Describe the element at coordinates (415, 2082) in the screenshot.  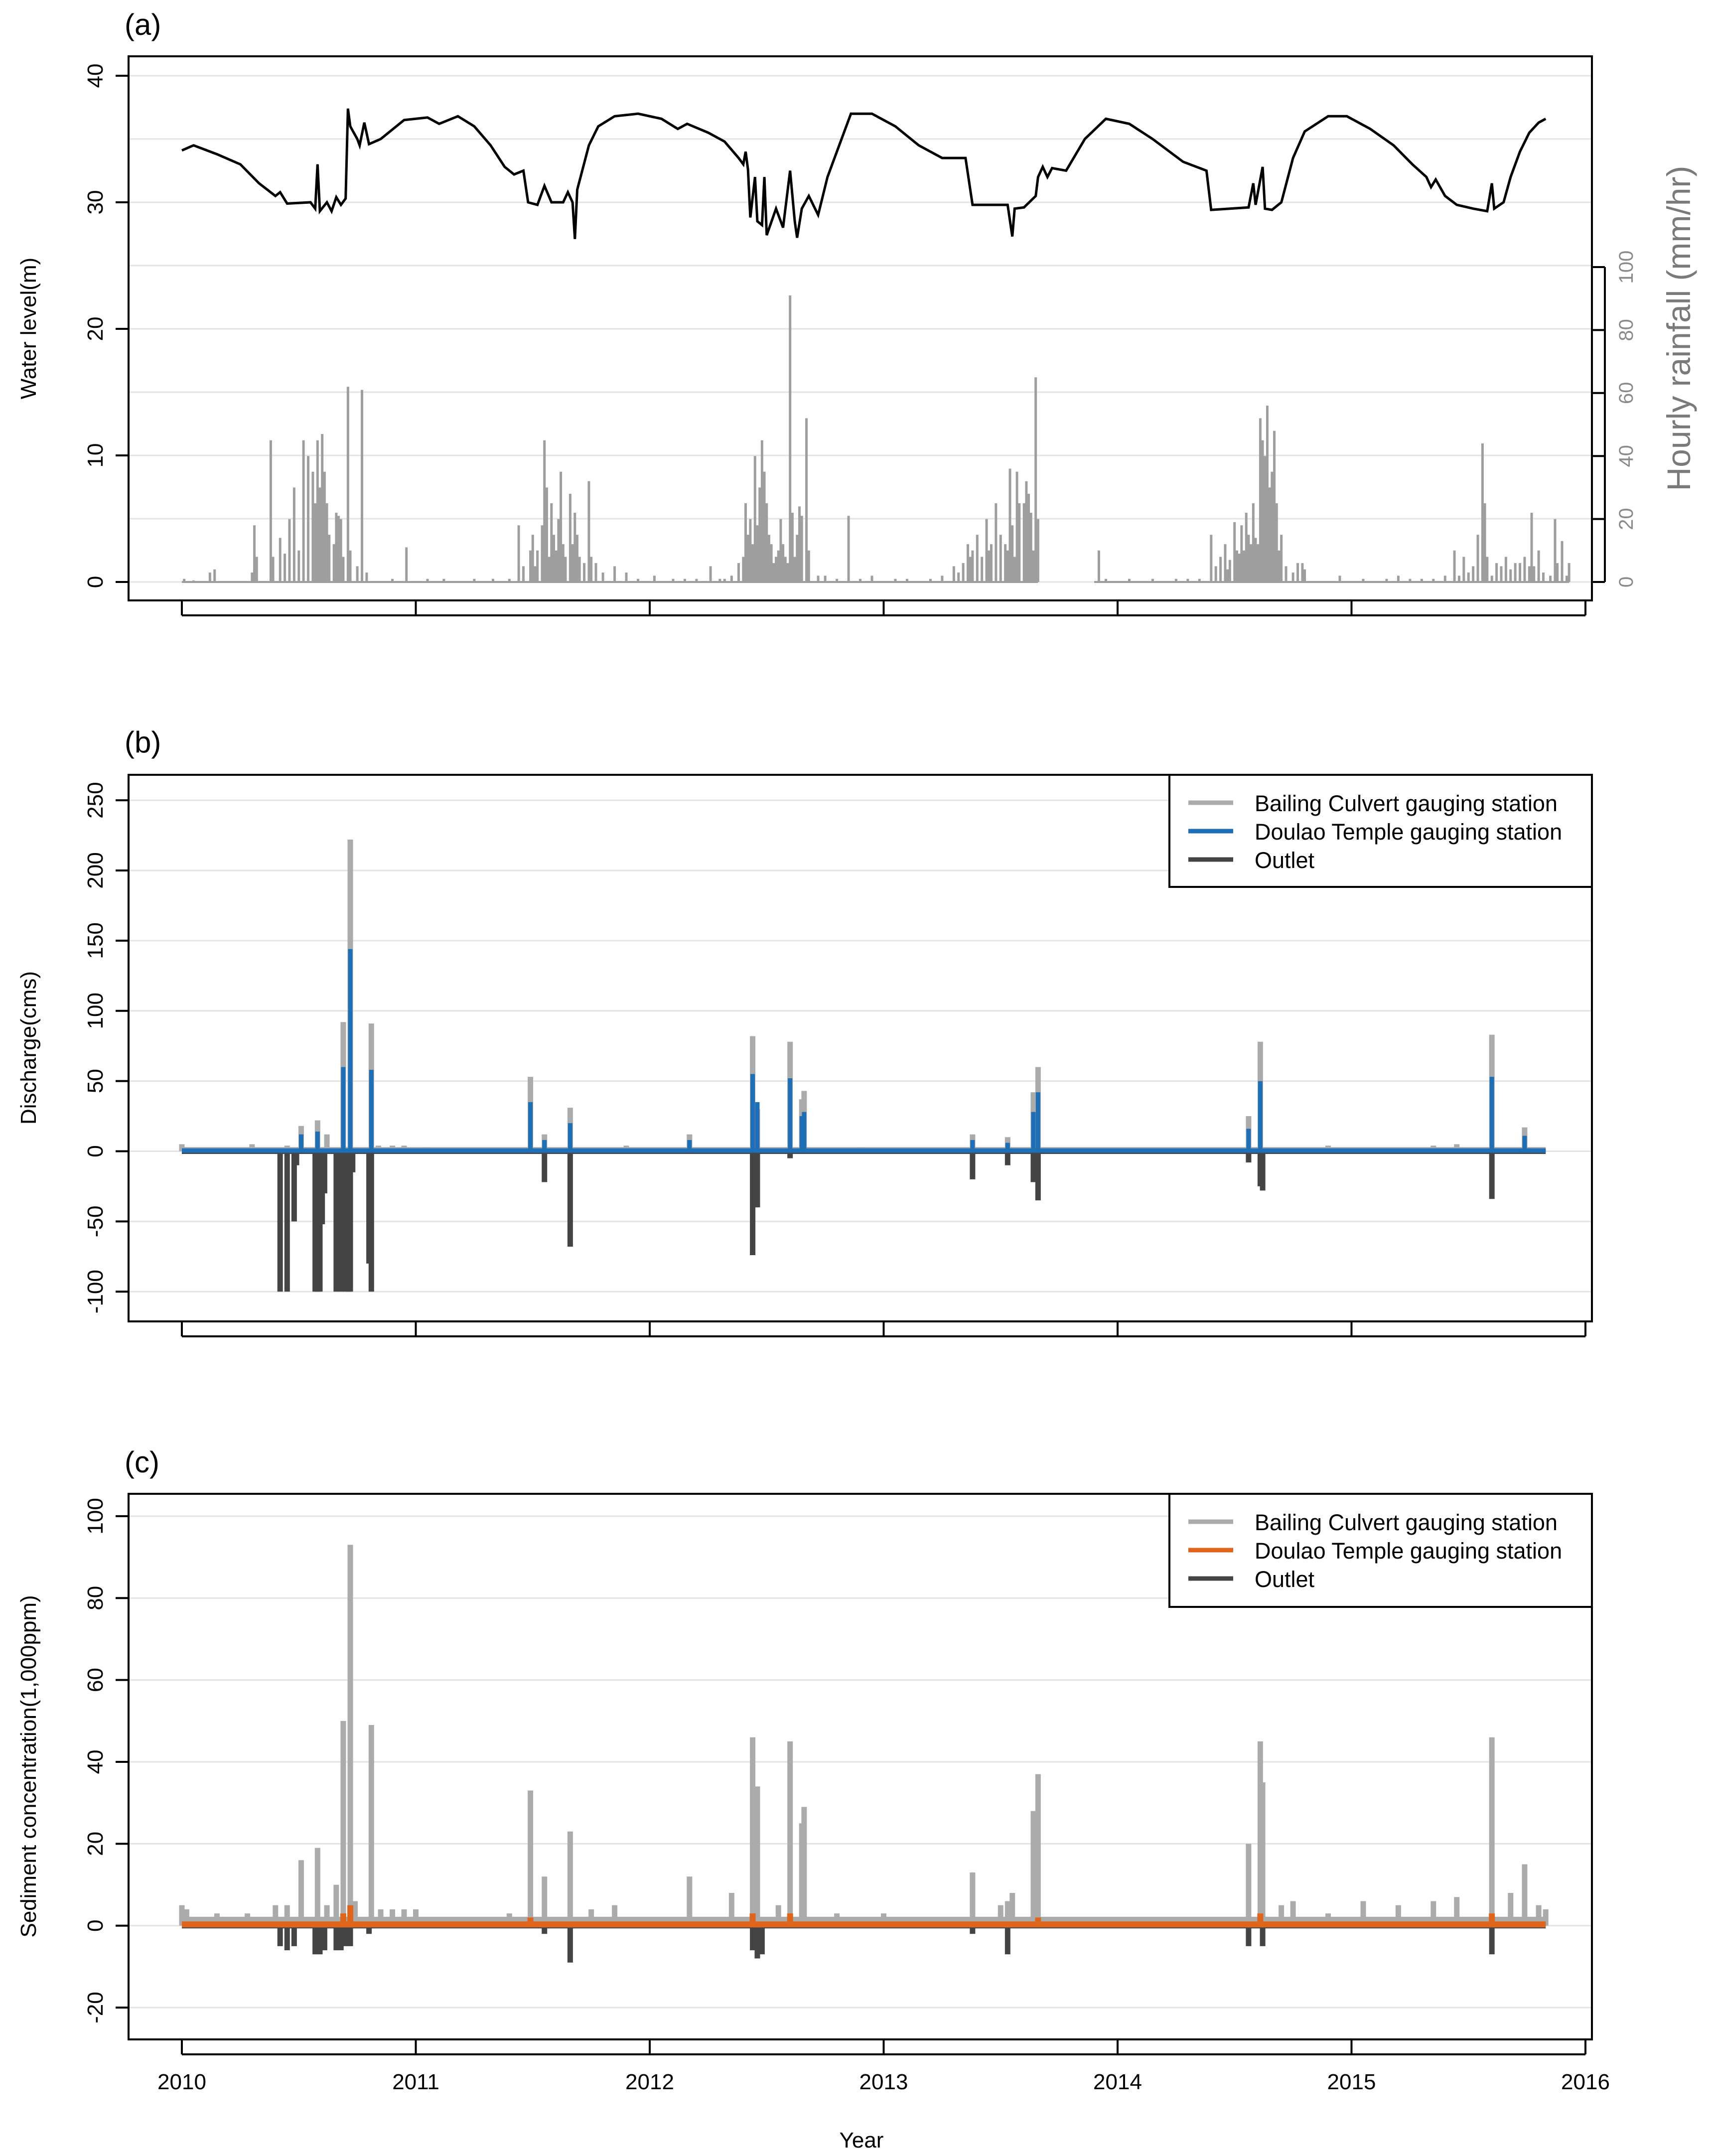
I see `x-tick-label-2011: 2011` at that location.